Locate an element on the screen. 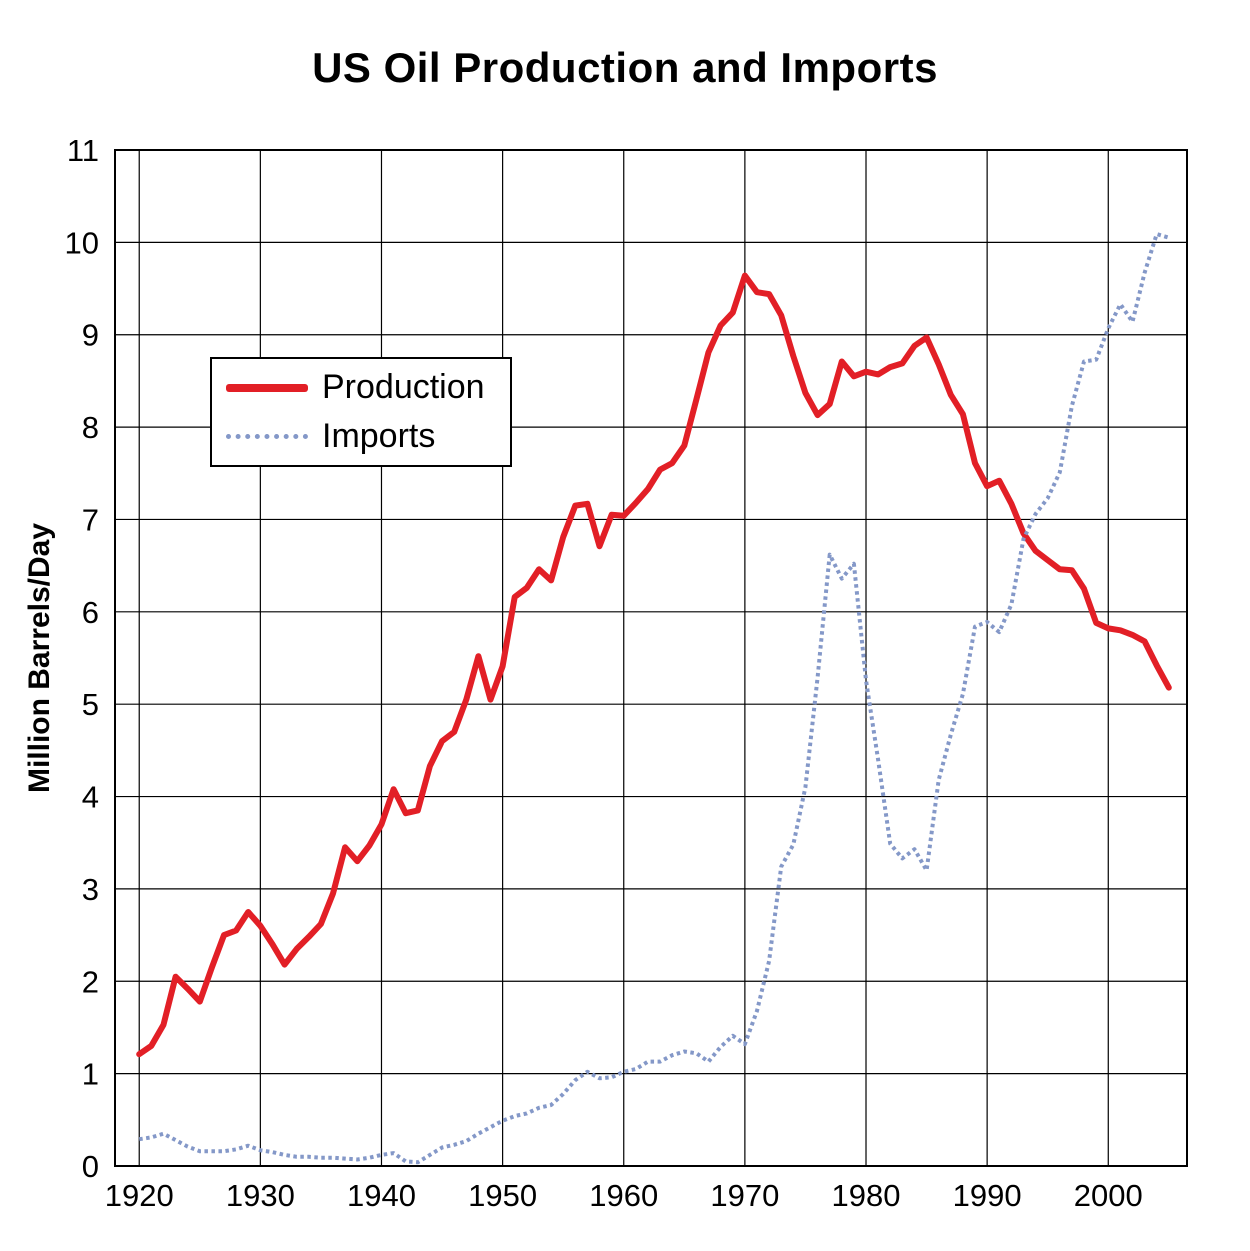  legend-item-production: Production is located at coordinates (368, 387).